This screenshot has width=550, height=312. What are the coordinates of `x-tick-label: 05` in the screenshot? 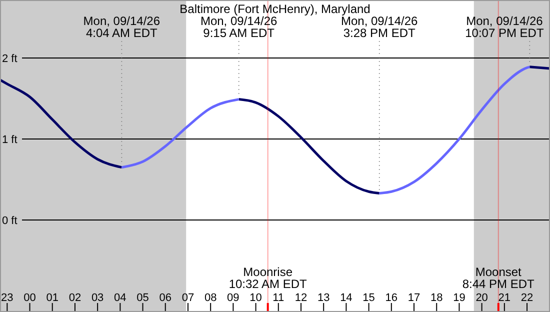 It's located at (142, 298).